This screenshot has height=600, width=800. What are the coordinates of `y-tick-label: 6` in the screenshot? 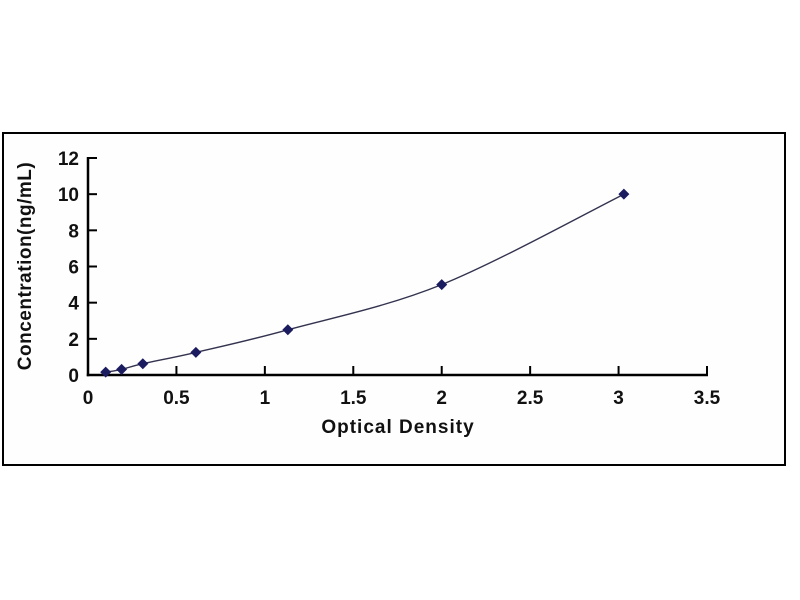 It's located at (73, 268).